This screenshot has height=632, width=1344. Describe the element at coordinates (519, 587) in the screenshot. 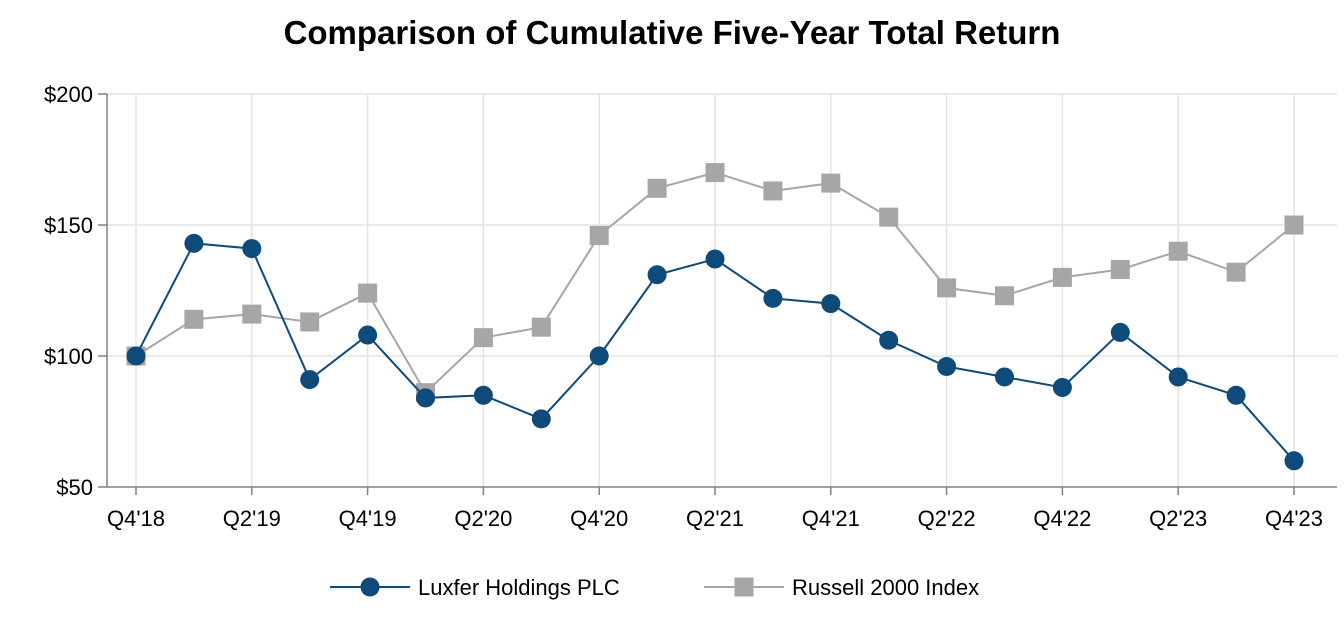

I see `legend-luxfer-holdings-plc-label: Luxfer Holdings PLC` at that location.